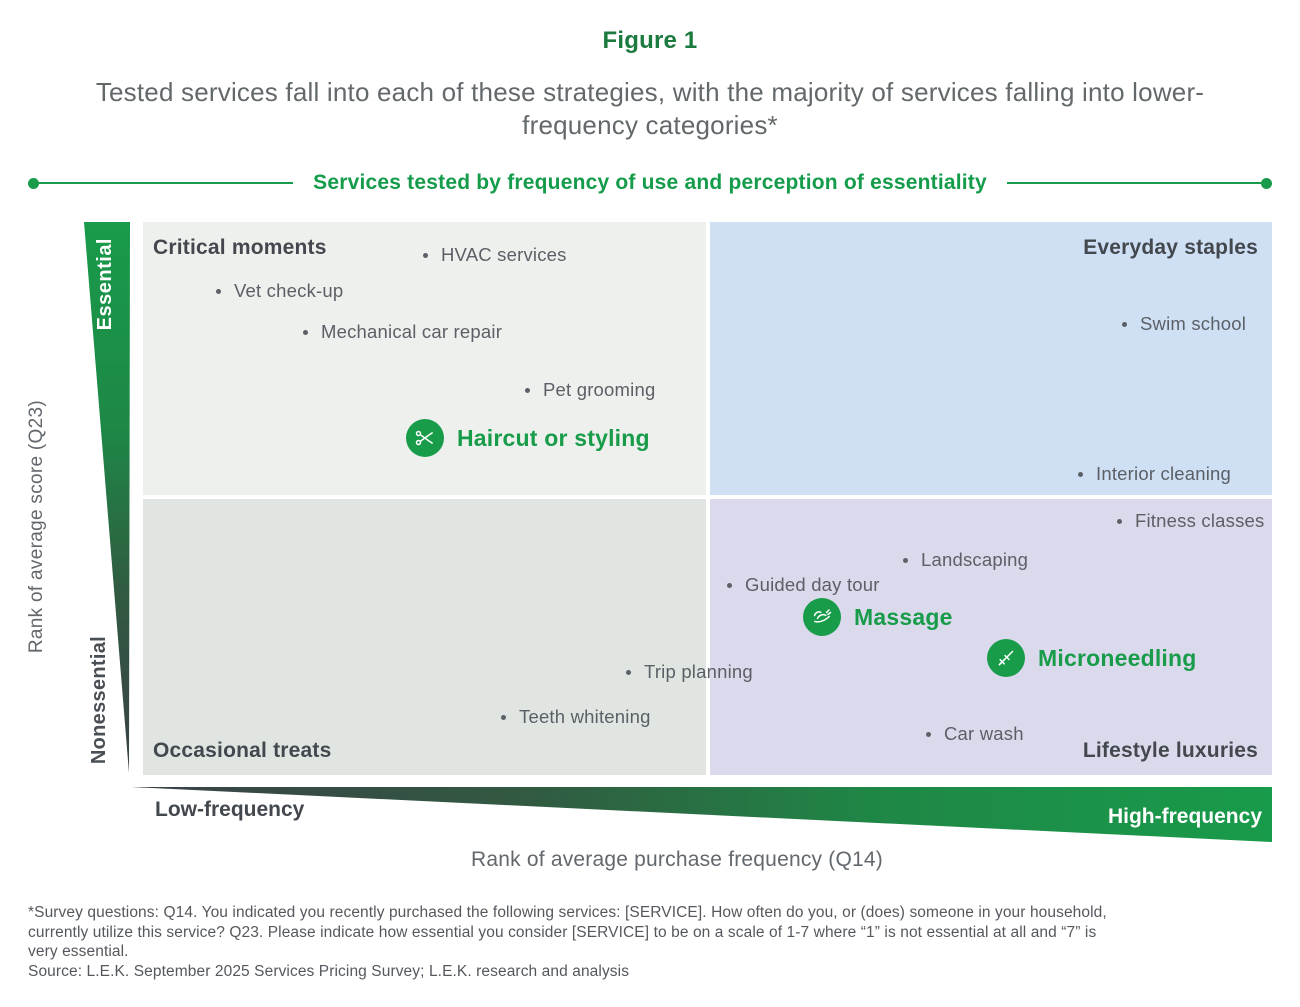 The image size is (1300, 1007). I want to click on y-axis-title: Rank of average score (Q23), so click(36, 527).